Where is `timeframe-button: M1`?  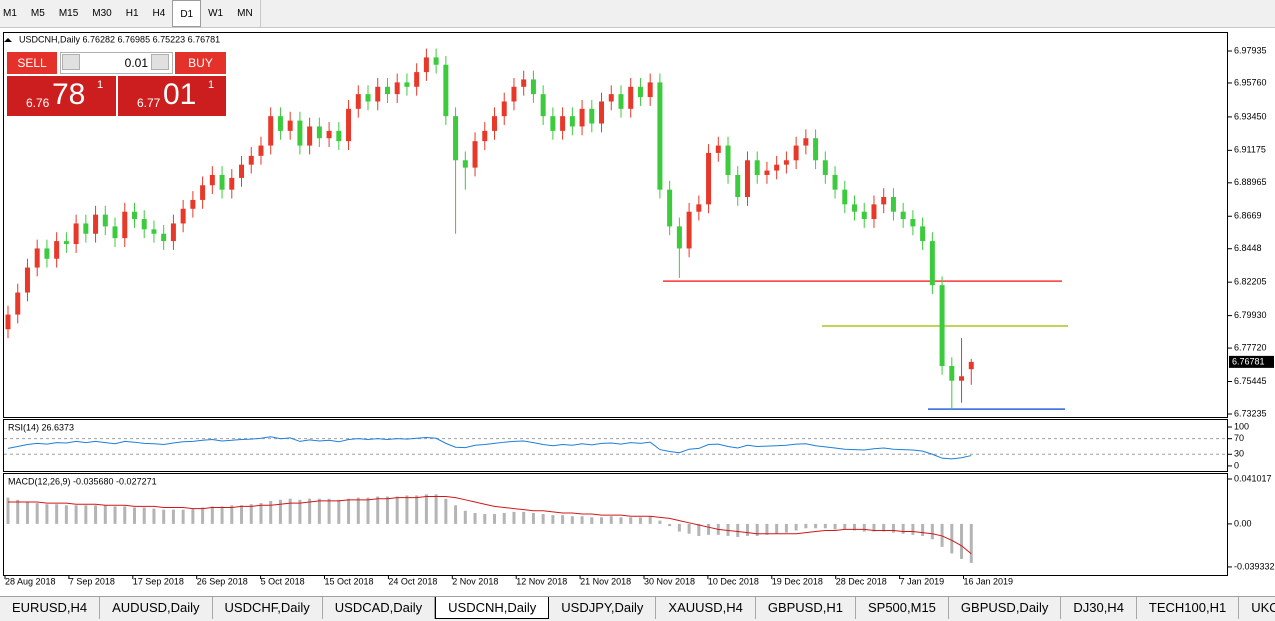 timeframe-button: M1 is located at coordinates (10, 13).